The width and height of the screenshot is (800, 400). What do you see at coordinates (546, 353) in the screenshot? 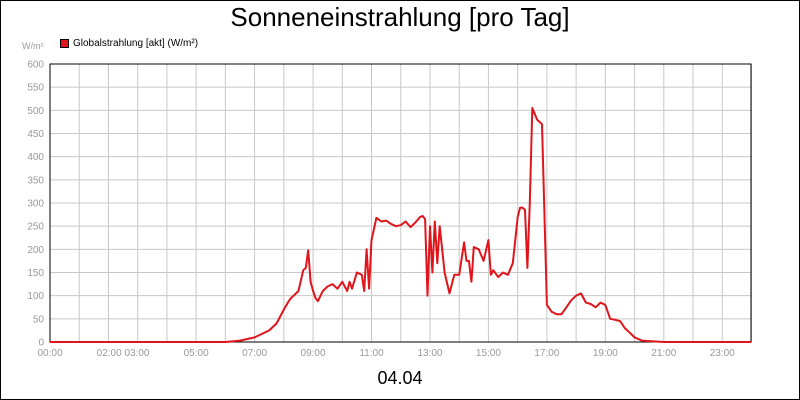
I see `x-tick-label: 17:00` at bounding box center [546, 353].